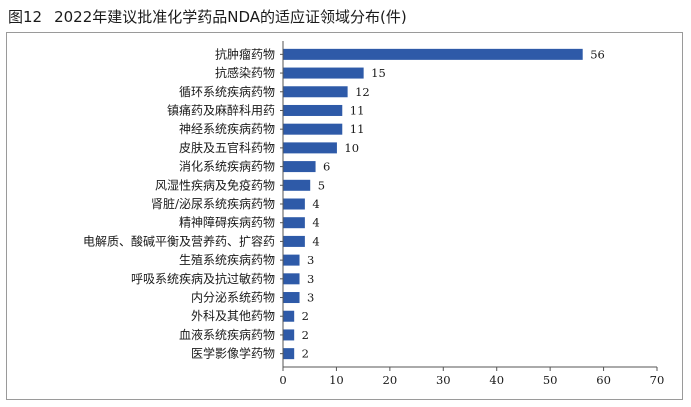  Describe the element at coordinates (221, 109) in the screenshot. I see `category-label: 镇痛药及麻醉科用药` at that location.